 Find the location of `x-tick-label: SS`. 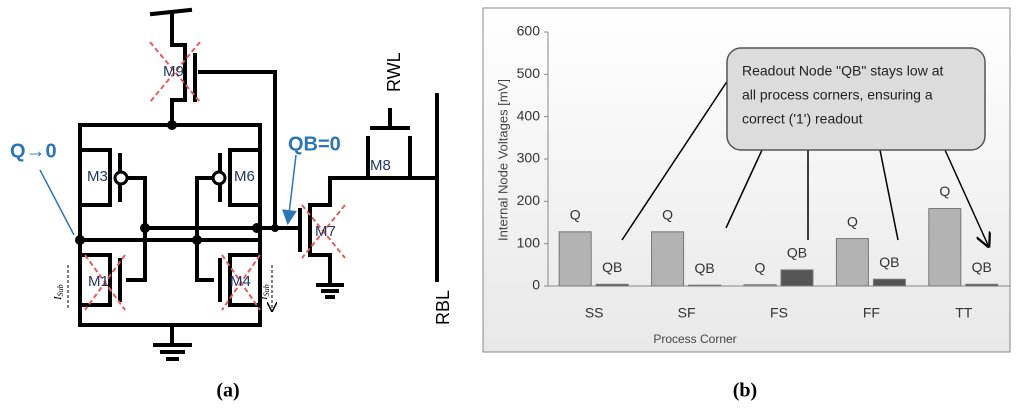

x-tick-label: SS is located at coordinates (594, 313).